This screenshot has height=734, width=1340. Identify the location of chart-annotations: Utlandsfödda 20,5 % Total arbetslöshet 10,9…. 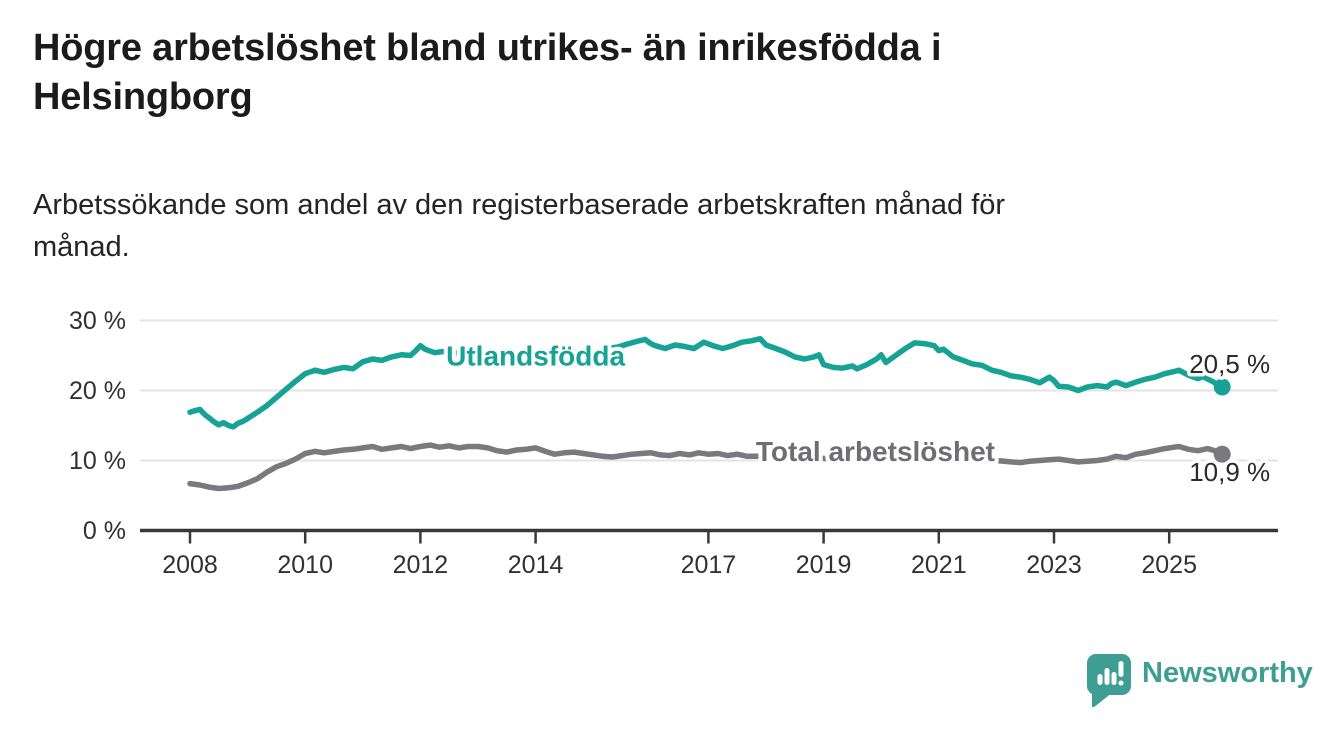
(857, 413).